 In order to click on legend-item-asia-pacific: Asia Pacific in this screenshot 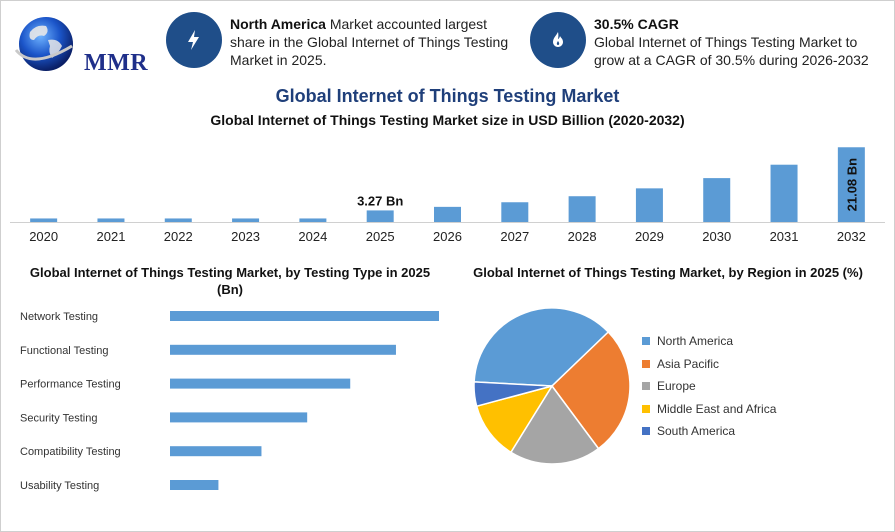, I will do `click(709, 364)`.